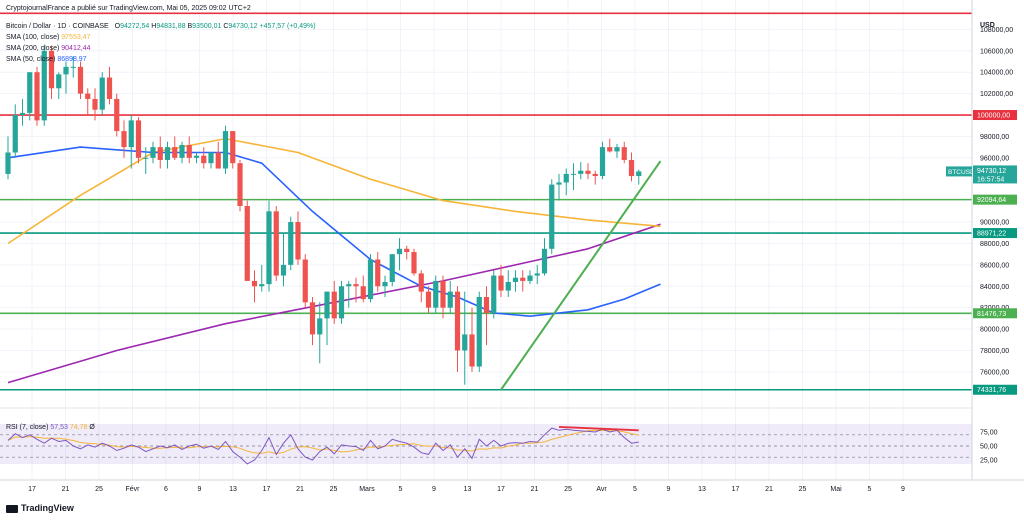  What do you see at coordinates (598, 429) in the screenshot?
I see `rsi-divergence-line` at bounding box center [598, 429].